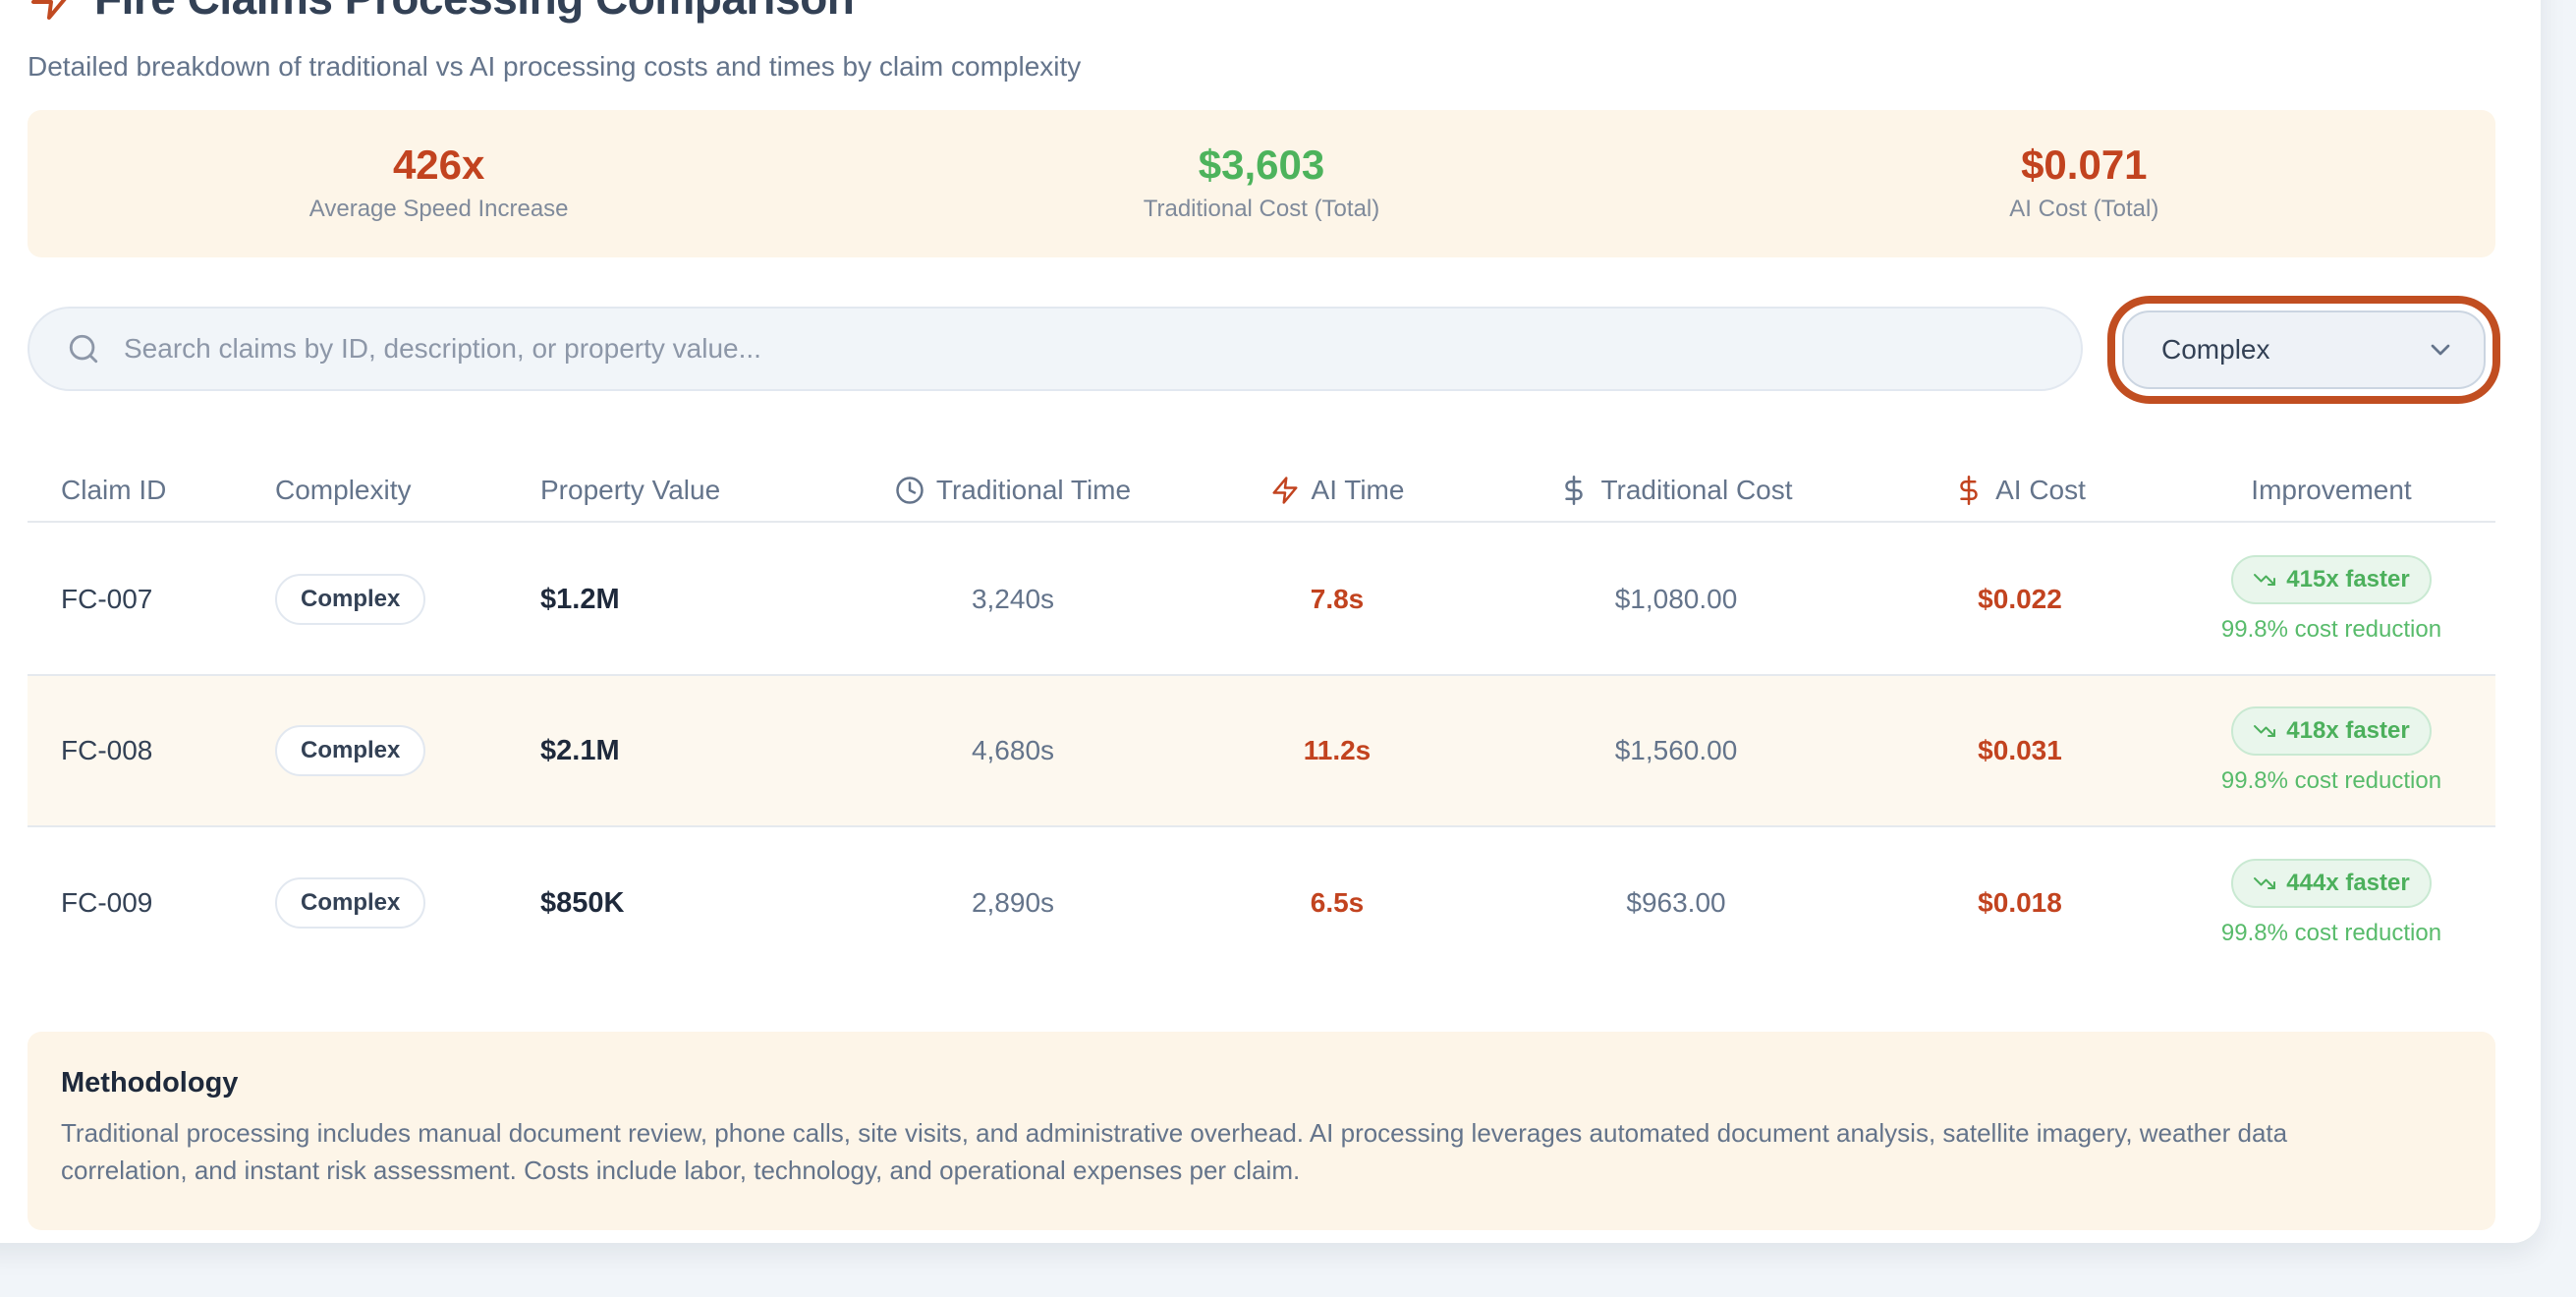 This screenshot has width=2576, height=1297. What do you see at coordinates (438, 164) in the screenshot?
I see `stat-value: 426x` at bounding box center [438, 164].